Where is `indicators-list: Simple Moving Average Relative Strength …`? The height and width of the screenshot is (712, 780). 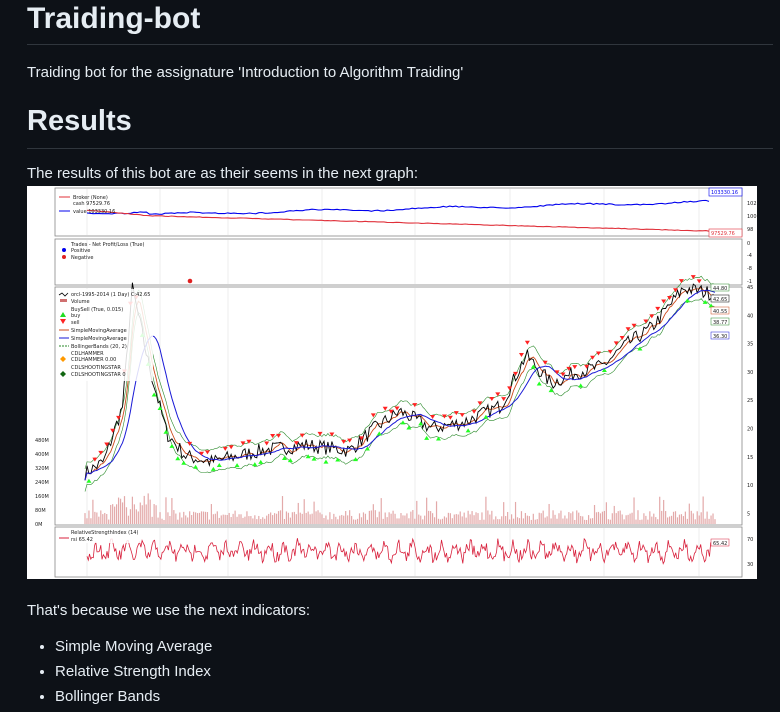
indicators-list: Simple Moving Average Relative Strength … is located at coordinates (119, 674).